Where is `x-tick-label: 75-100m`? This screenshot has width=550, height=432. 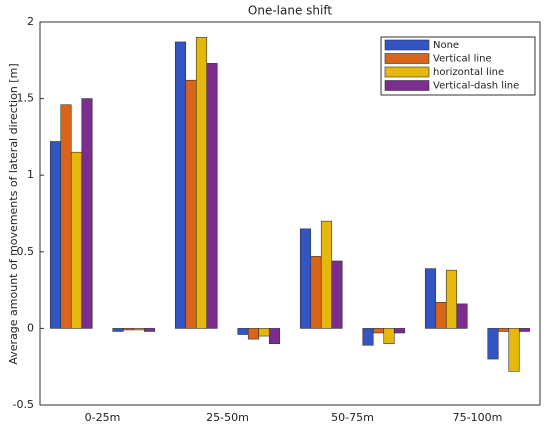 x-tick-label: 75-100m is located at coordinates (478, 417).